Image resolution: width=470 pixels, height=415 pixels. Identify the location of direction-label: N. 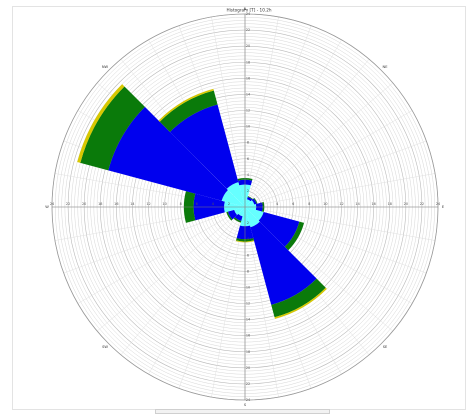
(245, 9).